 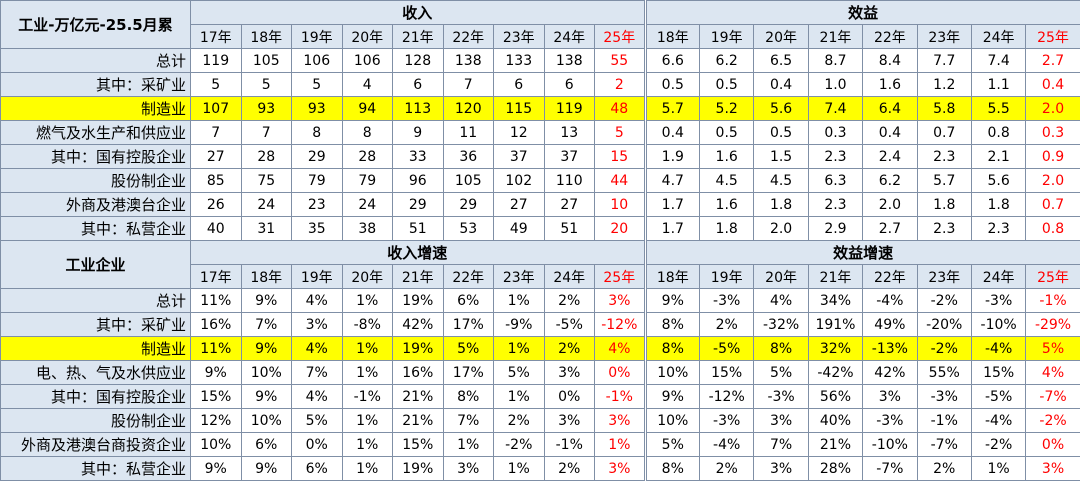 What do you see at coordinates (671, 132) in the screenshot?
I see `value-cell: 0.4` at bounding box center [671, 132].